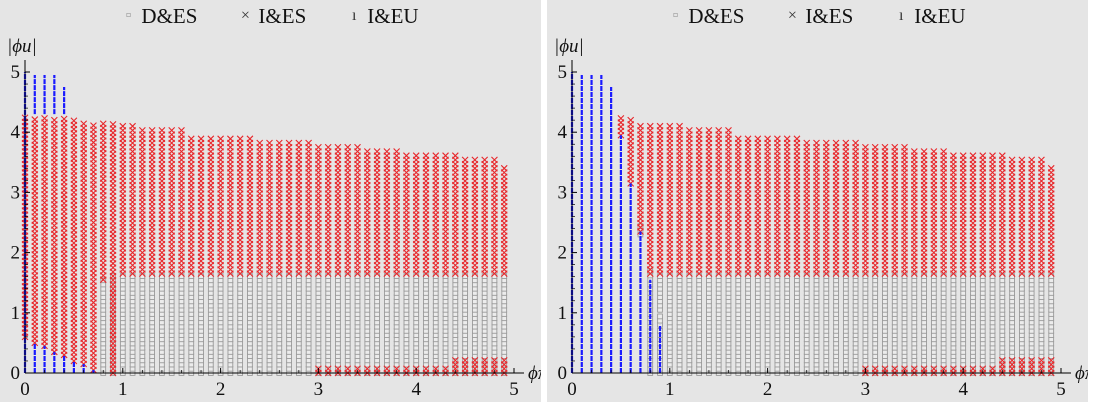  I want to click on des-mark, so click(660, 316).